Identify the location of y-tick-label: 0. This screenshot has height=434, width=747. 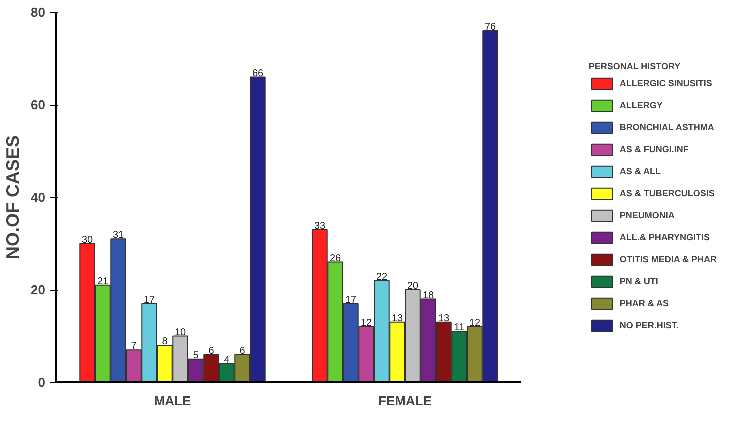
(42, 382).